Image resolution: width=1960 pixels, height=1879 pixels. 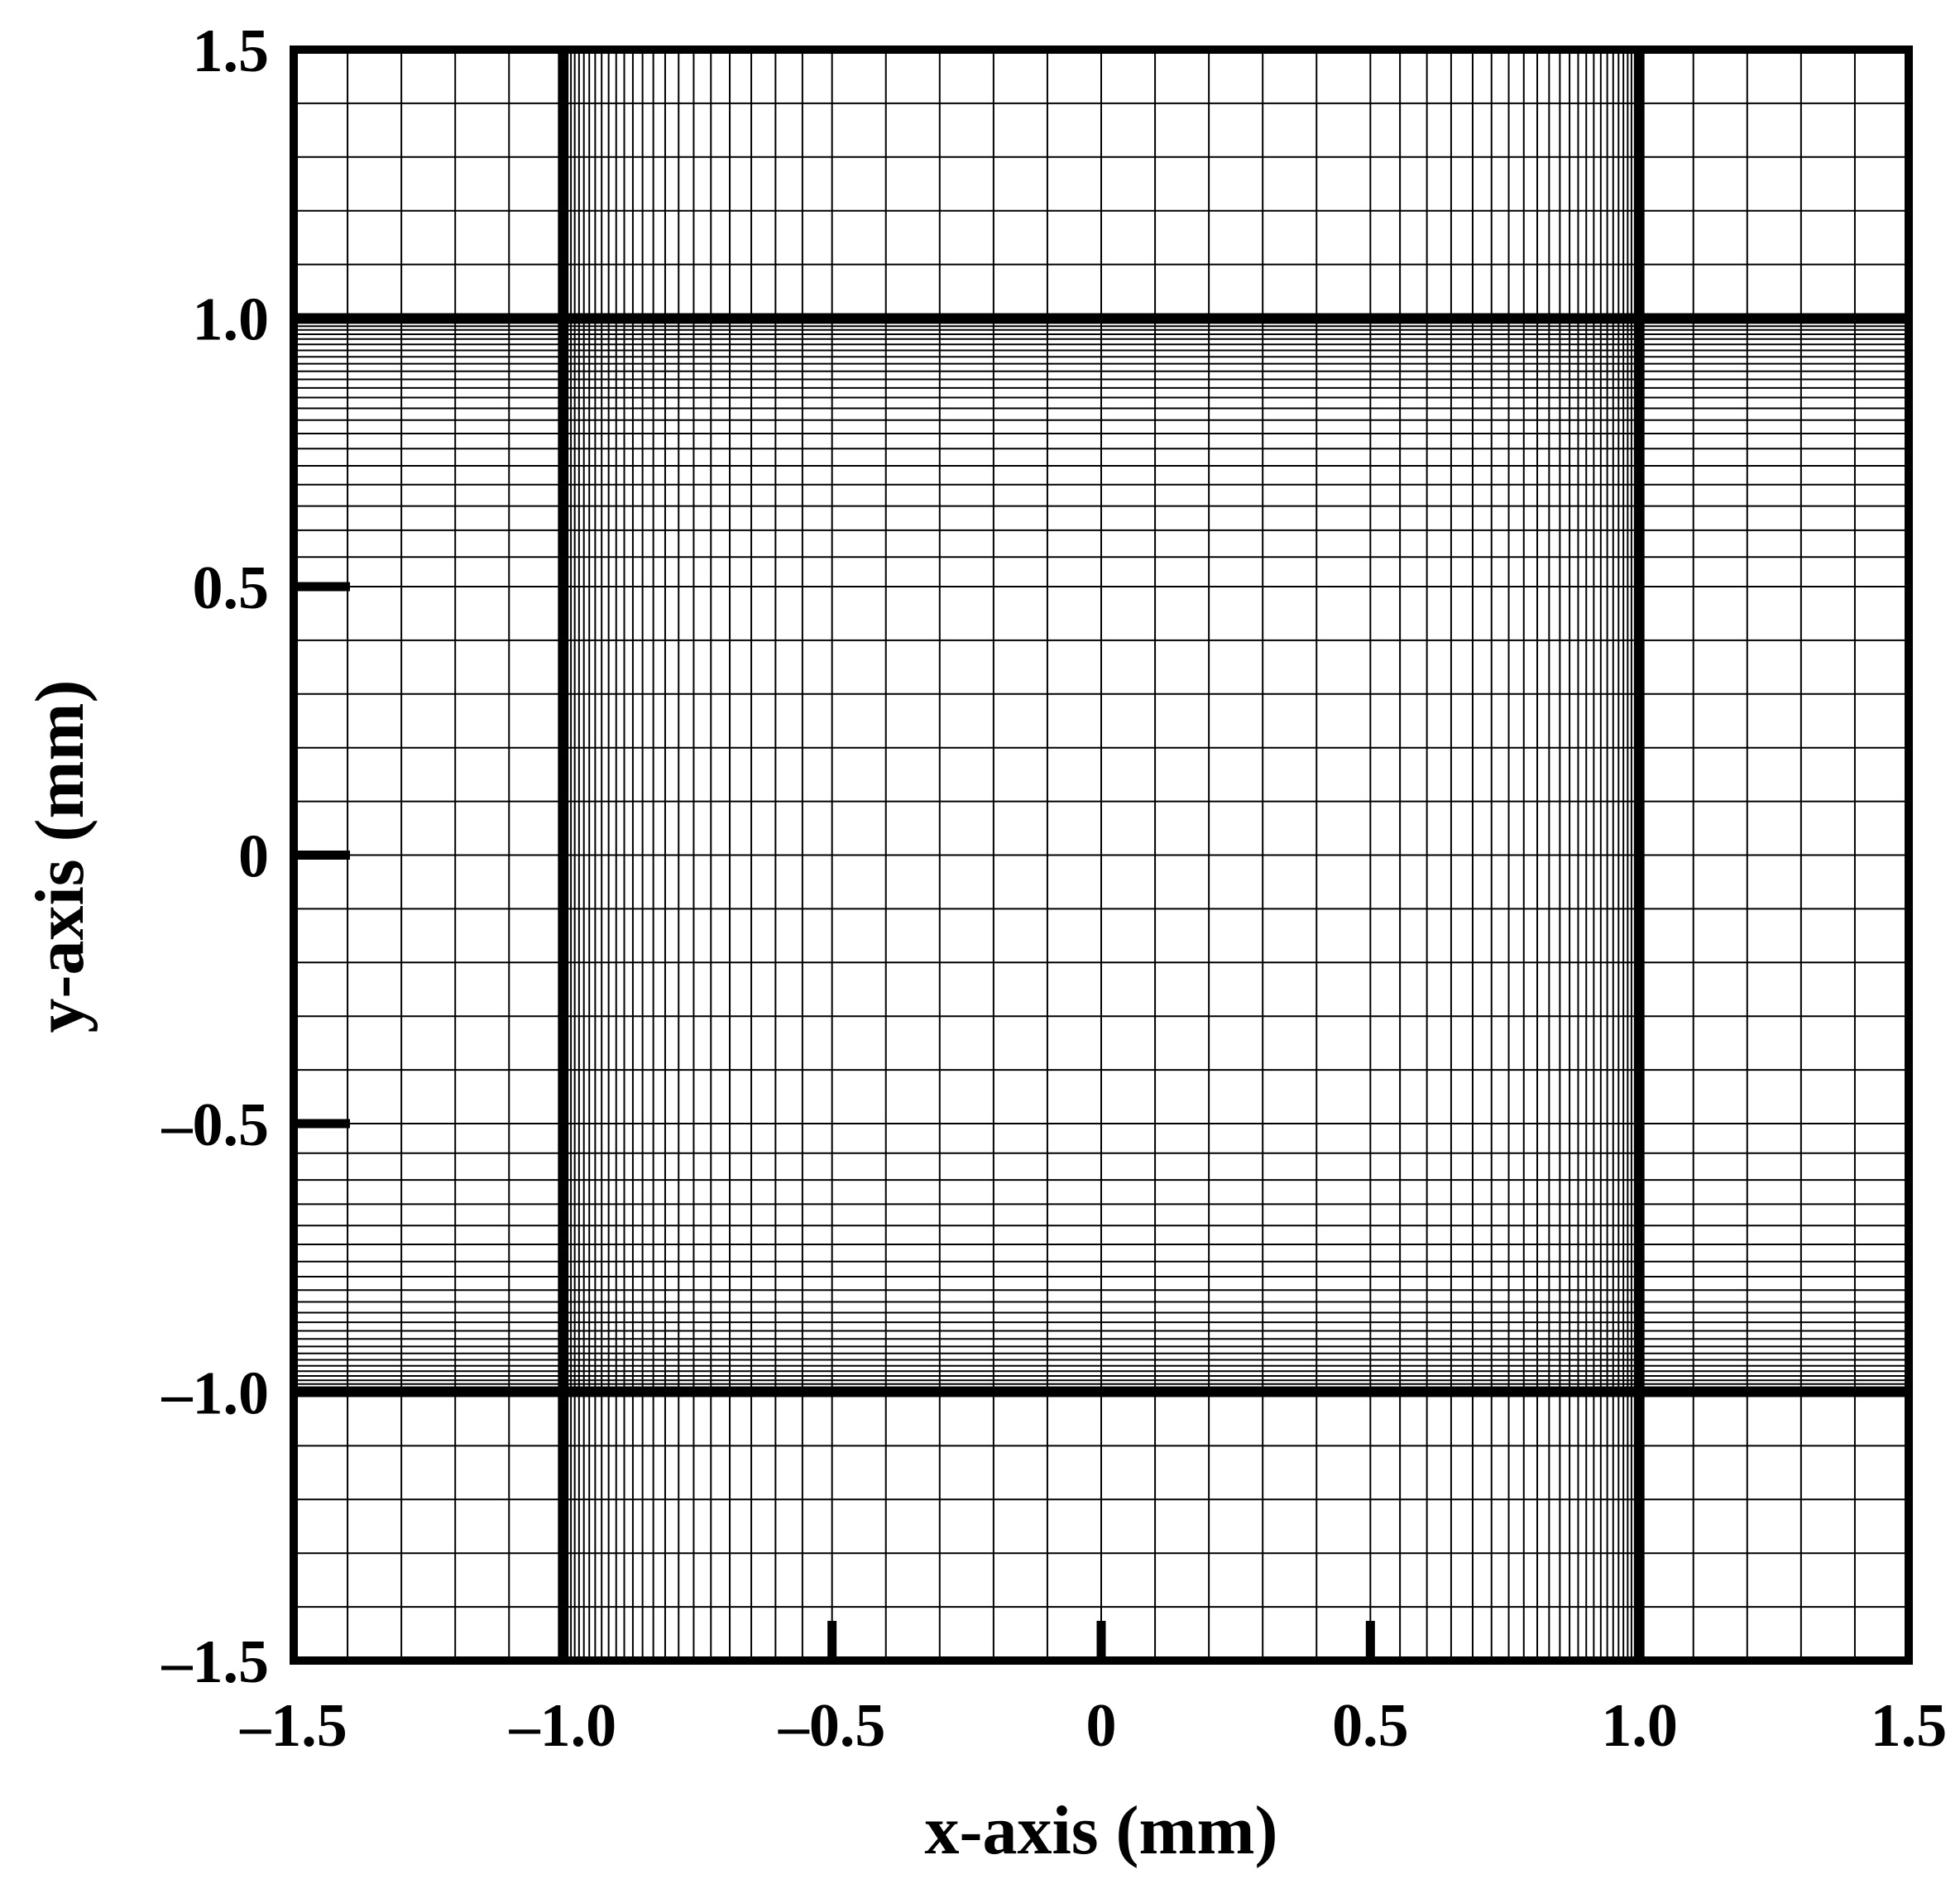 I want to click on y-tick-label: –1.5, so click(x=215, y=1662).